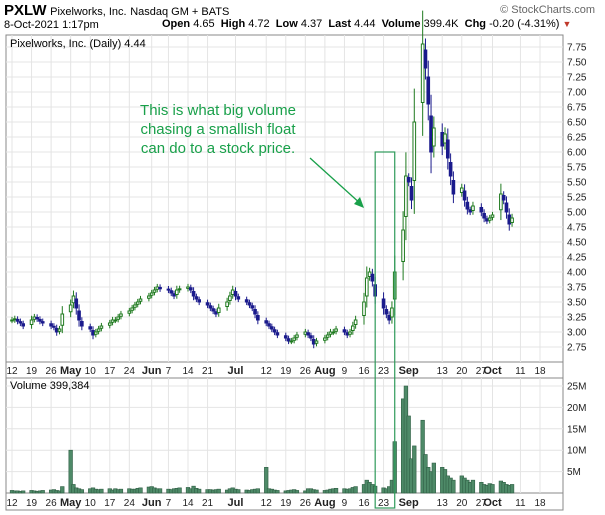  I want to click on price-y-tick-label: 2.75, so click(577, 348).